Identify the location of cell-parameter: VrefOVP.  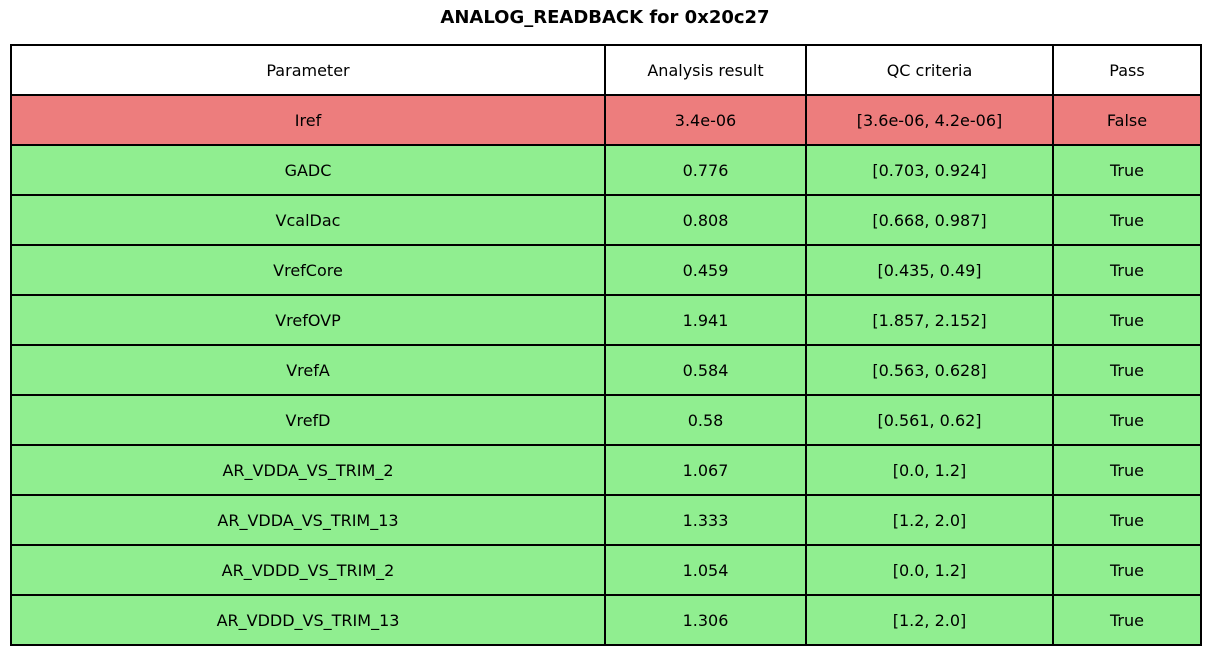
(308, 320).